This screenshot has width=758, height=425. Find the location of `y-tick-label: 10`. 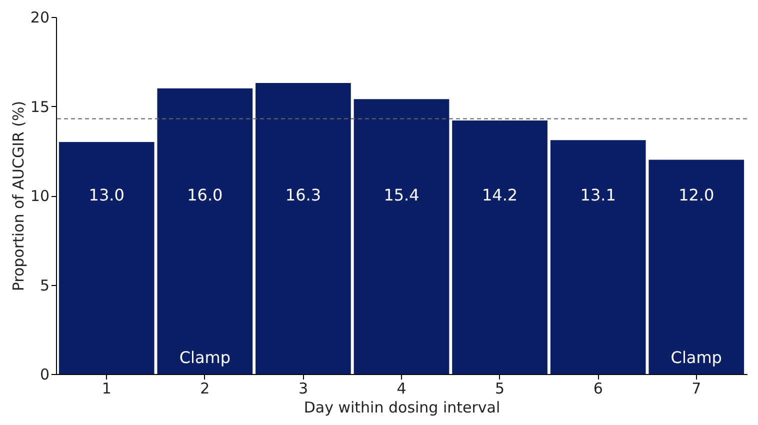

y-tick-label: 10 is located at coordinates (40, 196).